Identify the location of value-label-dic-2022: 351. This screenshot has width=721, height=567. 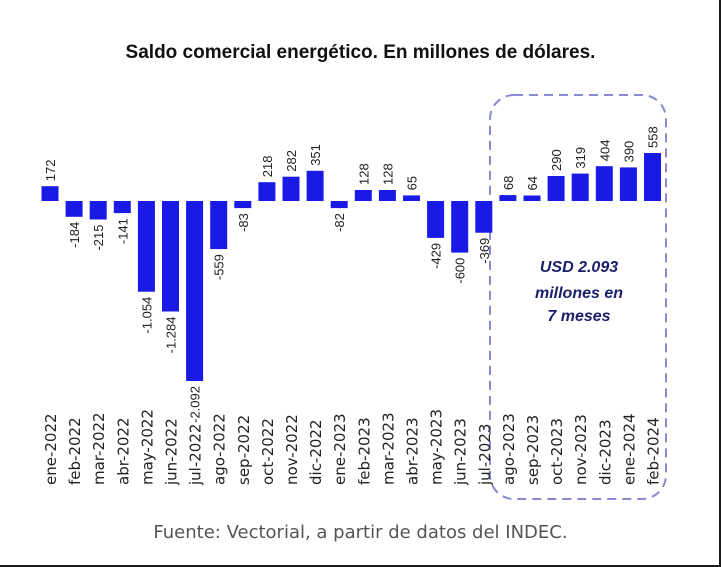
(315, 155).